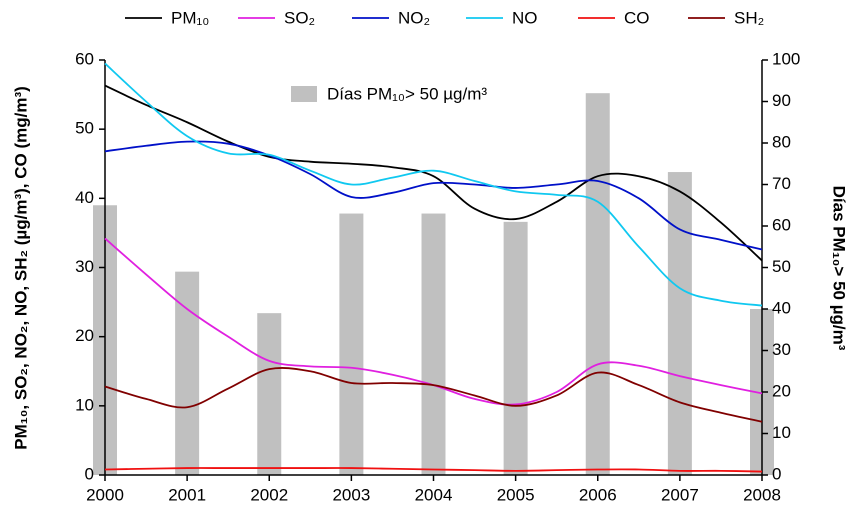  Describe the element at coordinates (84, 58) in the screenshot. I see `y-tick-label: 60` at that location.